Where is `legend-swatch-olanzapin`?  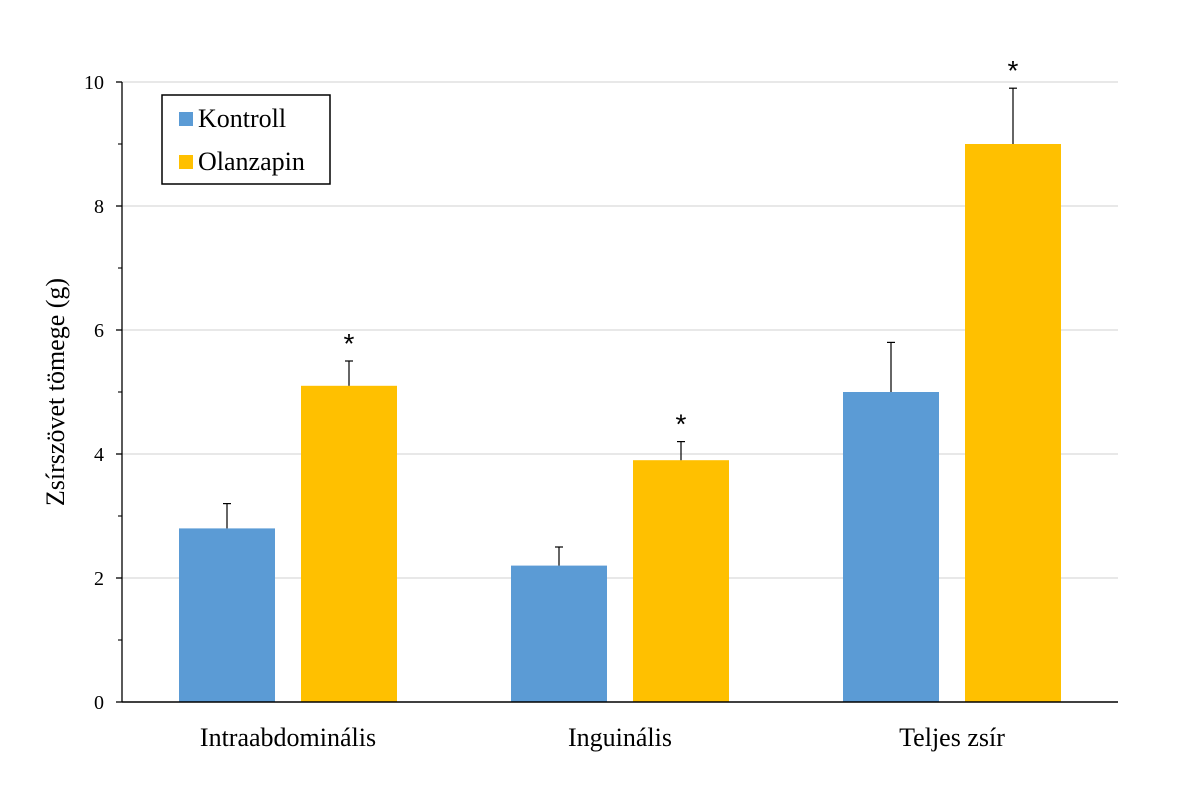
legend-swatch-olanzapin is located at coordinates (186, 162).